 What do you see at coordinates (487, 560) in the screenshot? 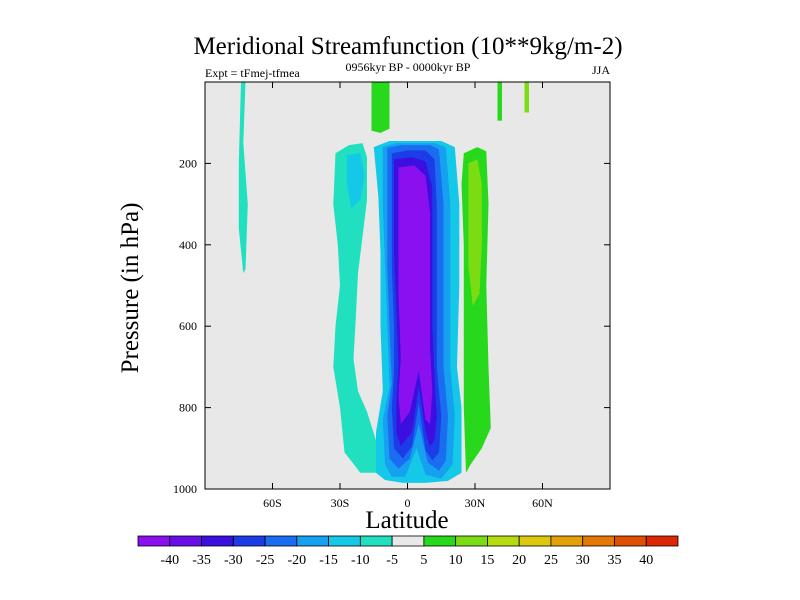
I see `colorbar-label: 15` at bounding box center [487, 560].